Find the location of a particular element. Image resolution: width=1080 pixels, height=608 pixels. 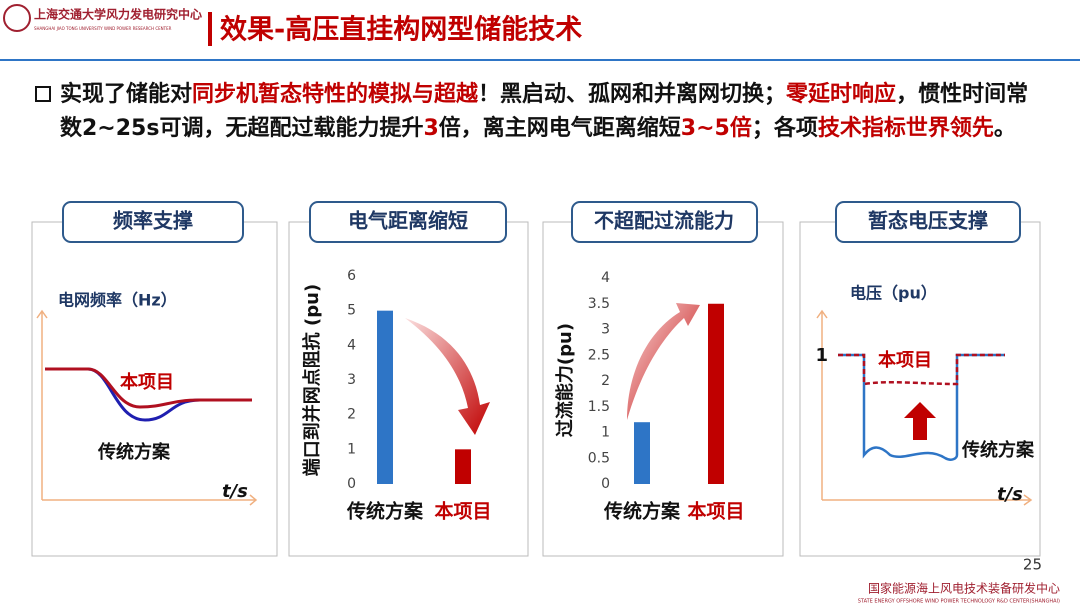

bullet-segment: 技术指标世界领先 is located at coordinates (905, 128).